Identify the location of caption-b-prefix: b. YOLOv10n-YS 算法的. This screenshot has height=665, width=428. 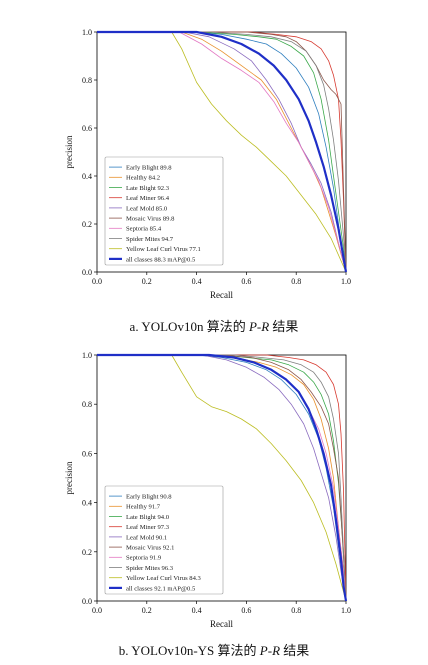
(187, 650).